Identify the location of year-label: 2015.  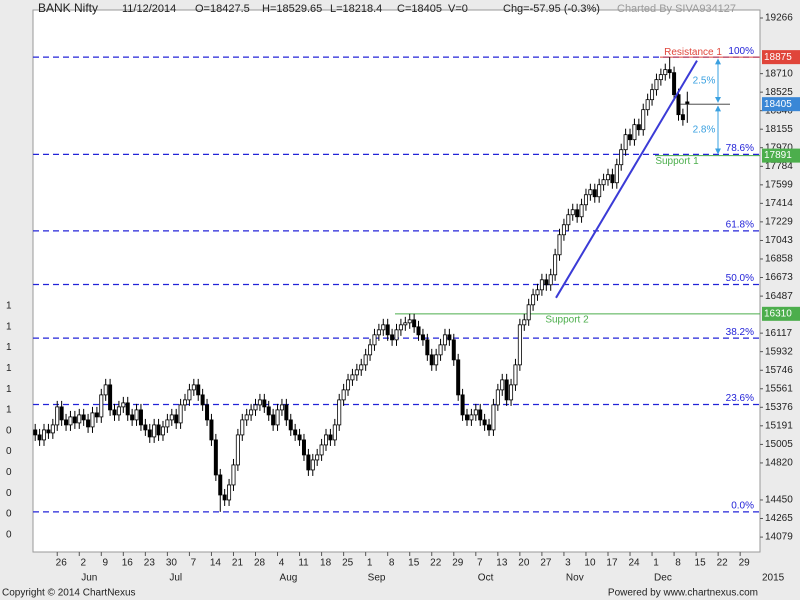
(773, 578).